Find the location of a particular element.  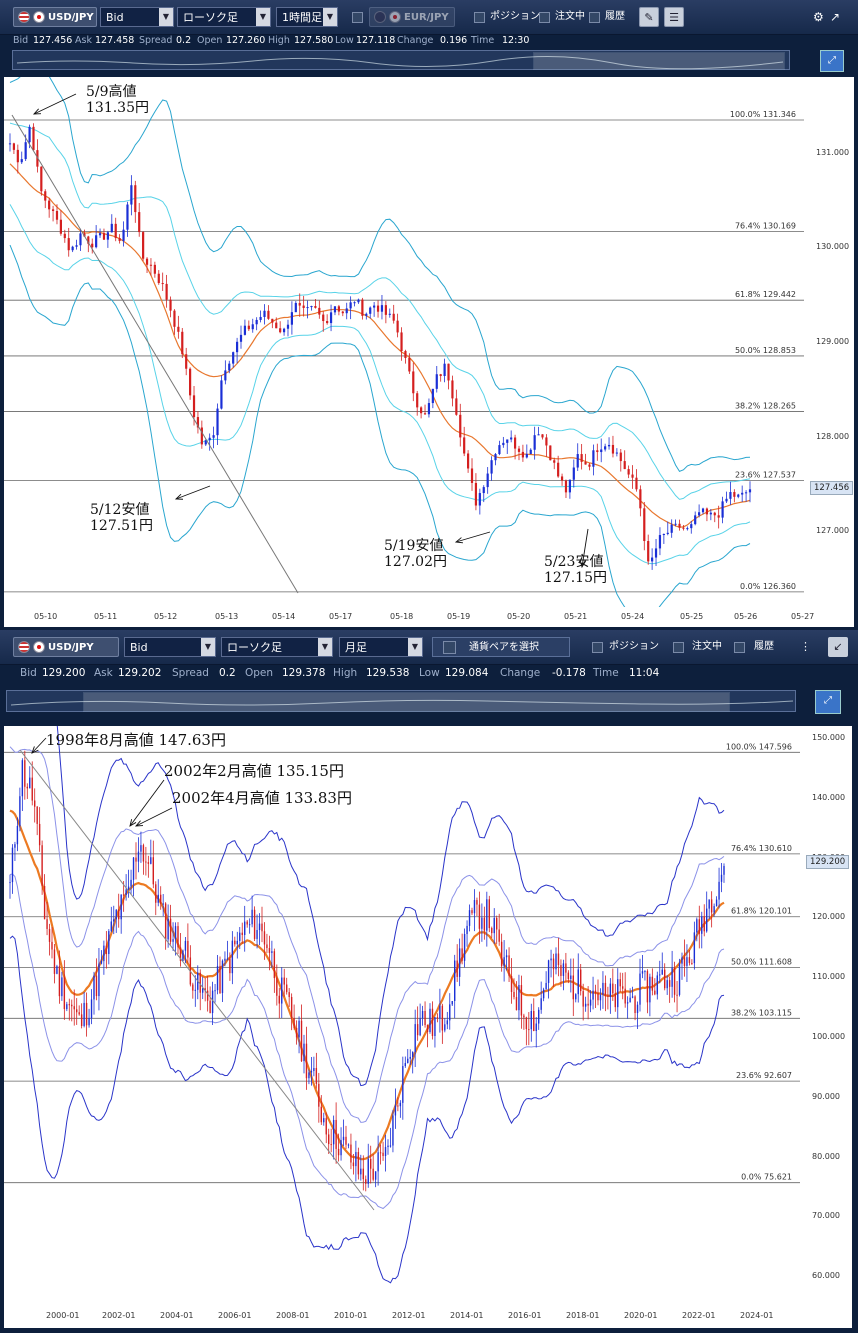

x-tick-label: 05-24 is located at coordinates (633, 616).